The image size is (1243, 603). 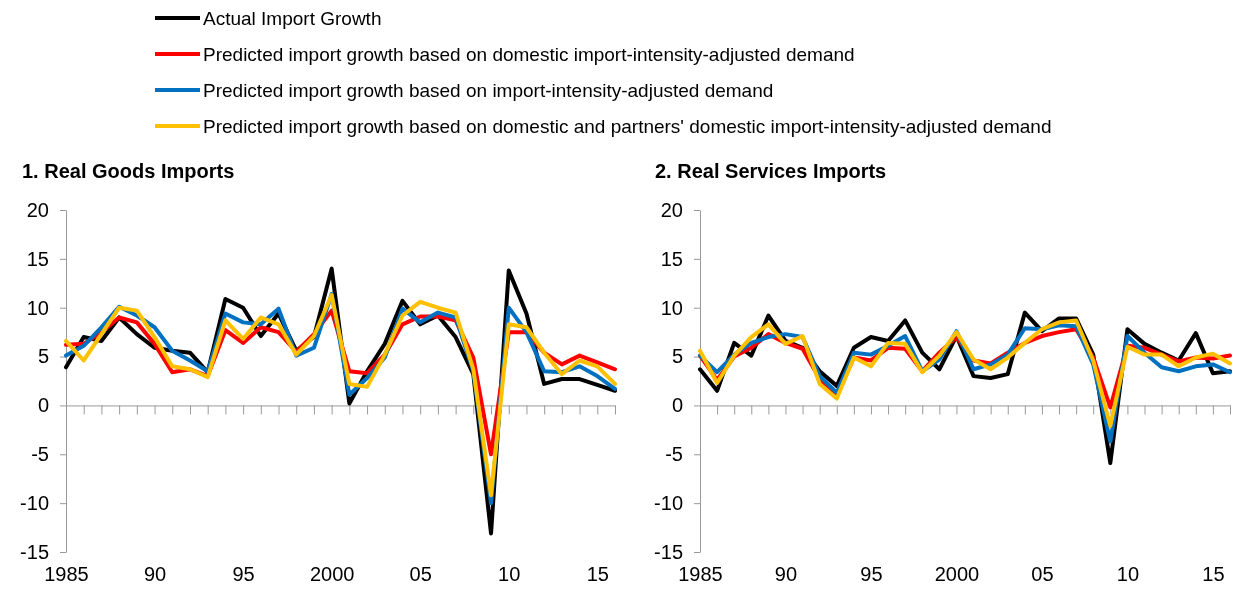 What do you see at coordinates (292, 18) in the screenshot?
I see `legend-label: Actual Import Growth` at bounding box center [292, 18].